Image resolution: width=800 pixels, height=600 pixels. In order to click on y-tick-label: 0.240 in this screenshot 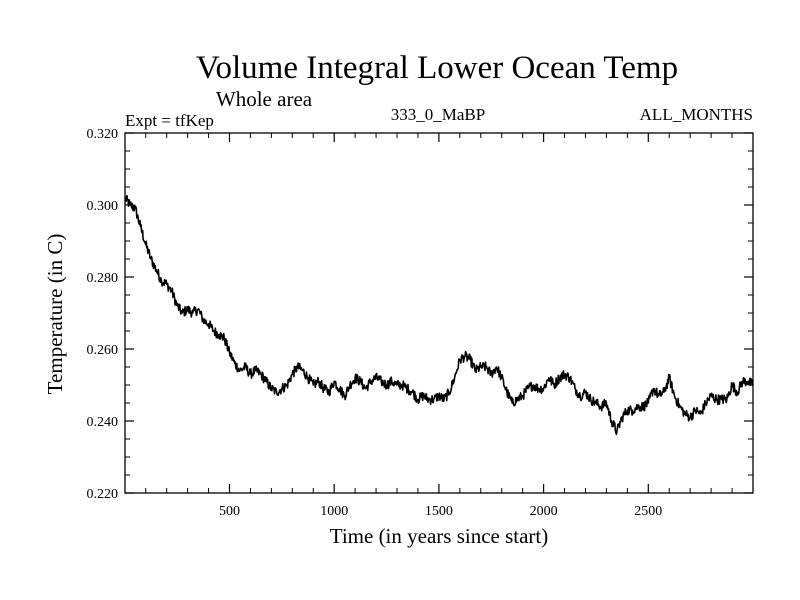, I will do `click(103, 422)`.